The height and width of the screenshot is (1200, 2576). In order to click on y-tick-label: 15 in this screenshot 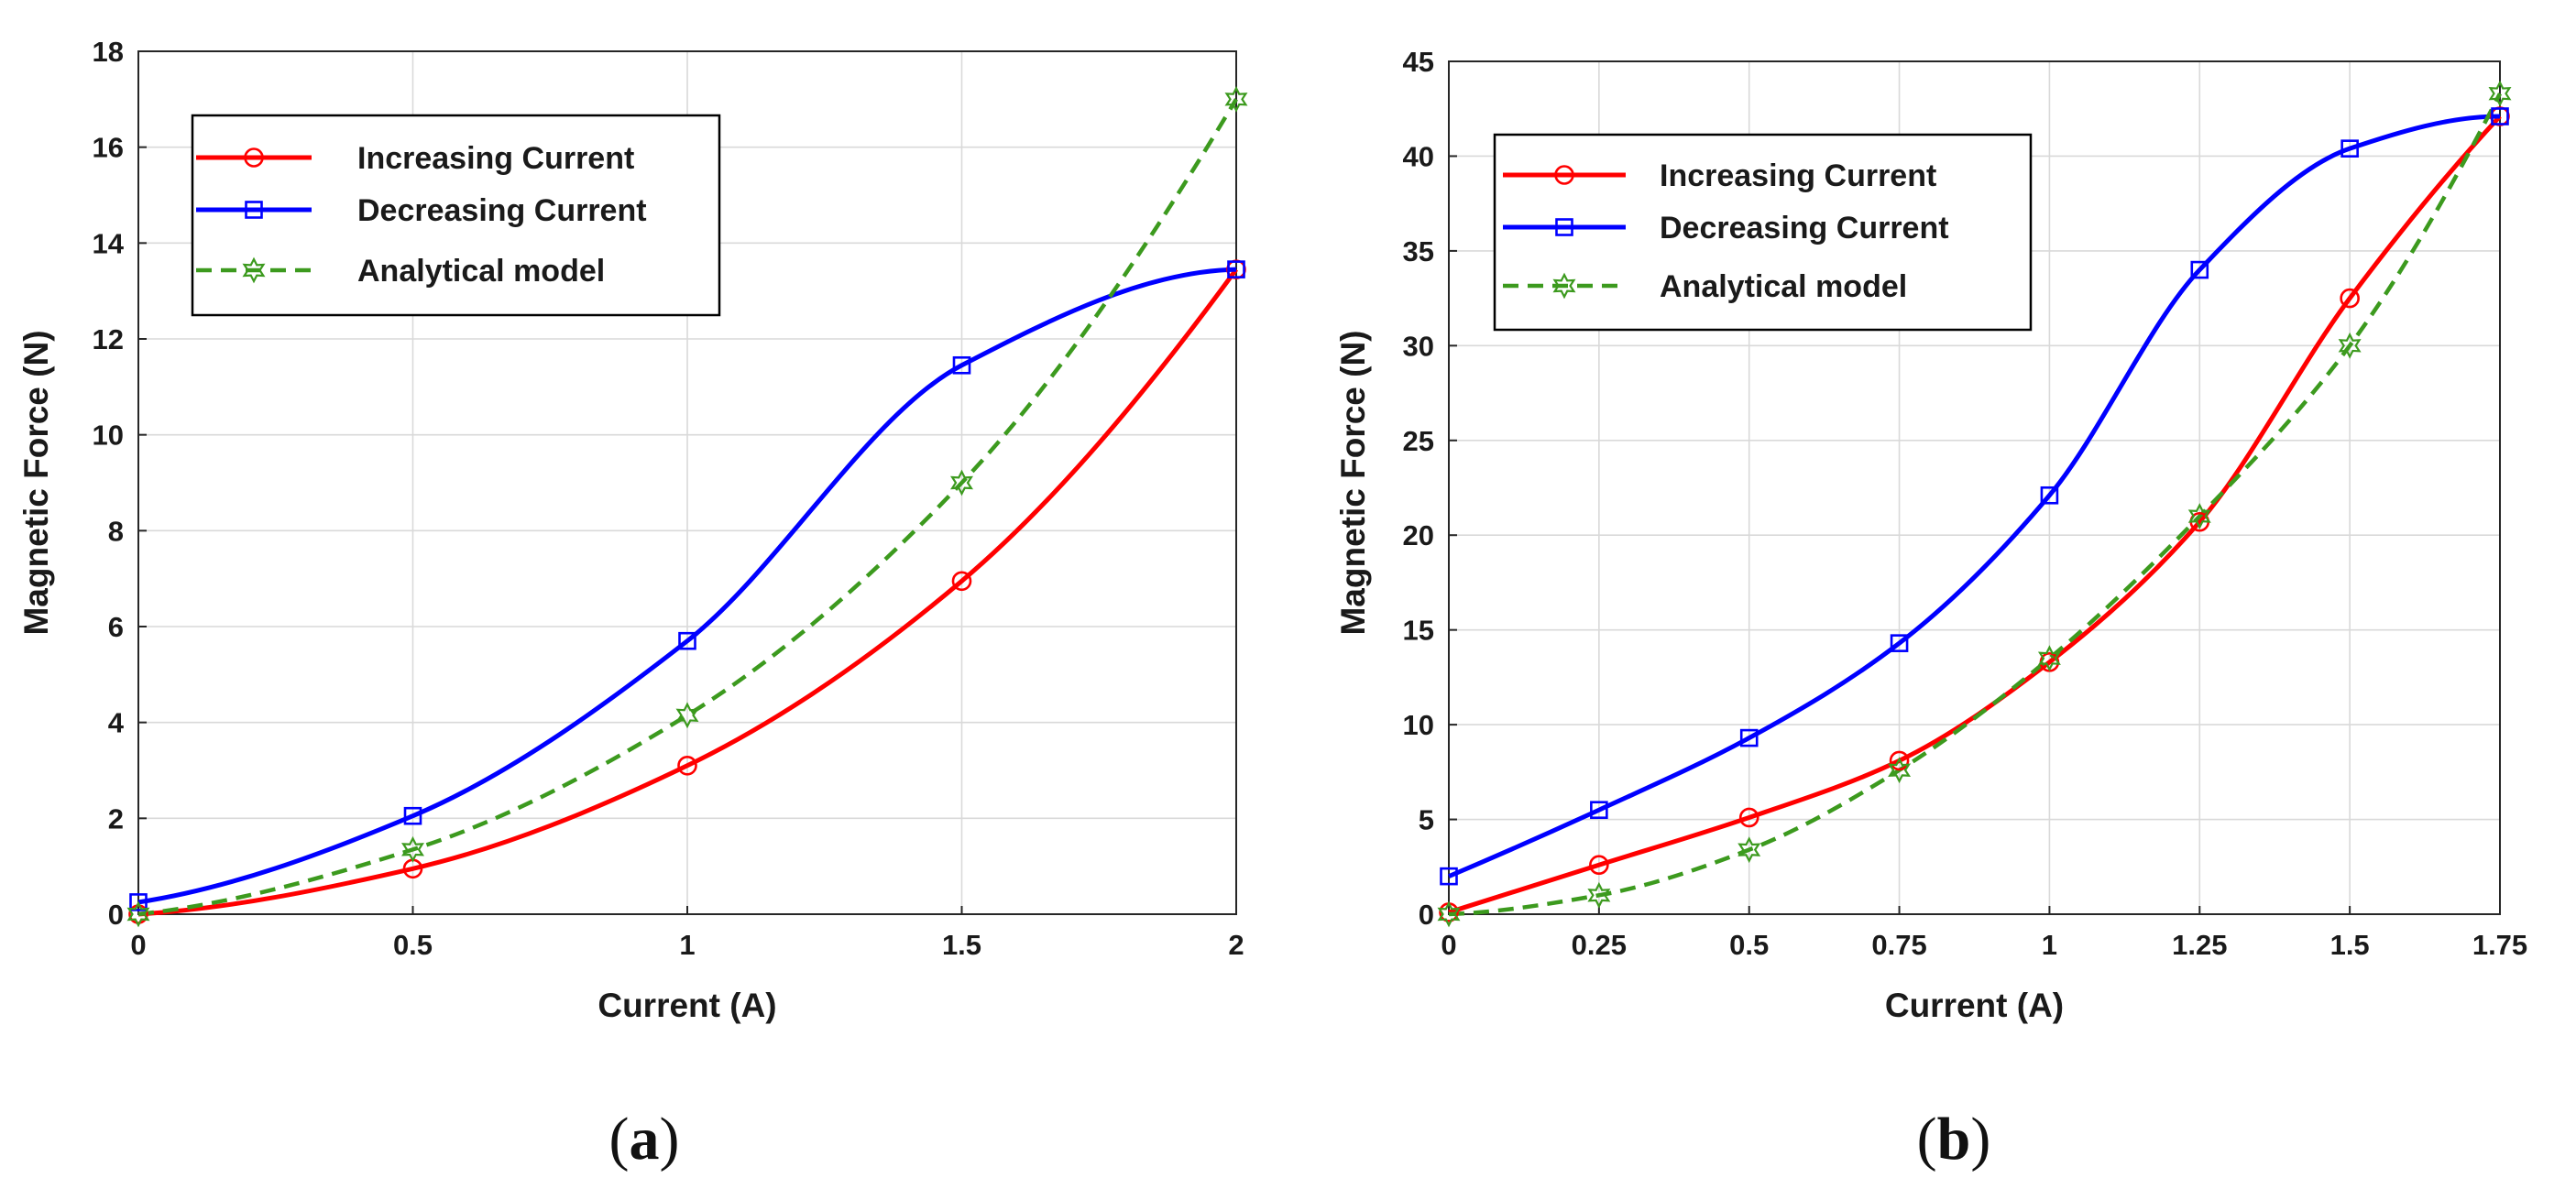, I will do `click(1418, 631)`.